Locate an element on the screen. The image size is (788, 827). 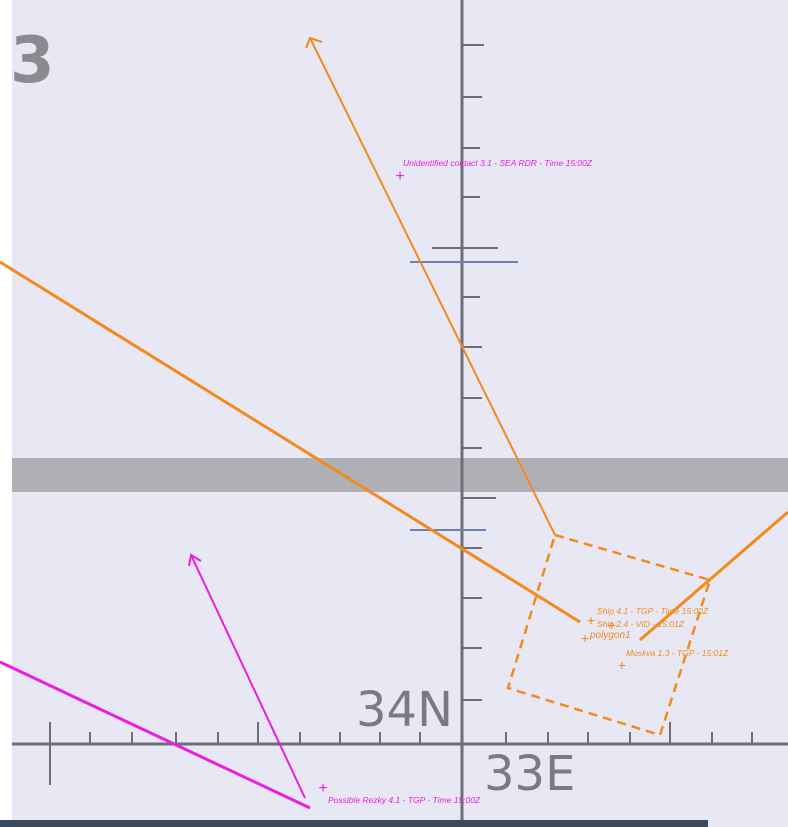
chart-sheet-number: 3 is located at coordinates (32, 61).